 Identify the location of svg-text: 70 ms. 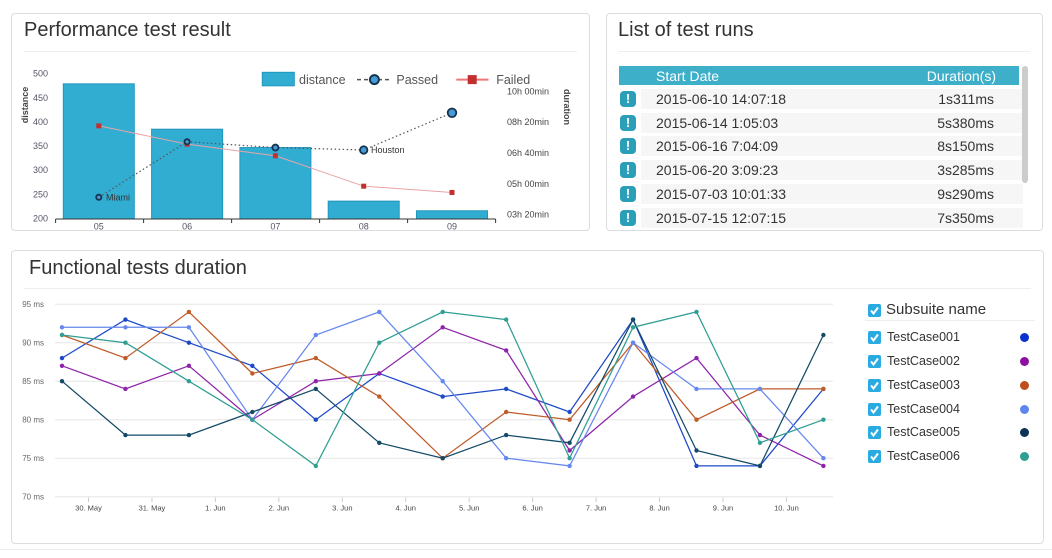
(33, 497).